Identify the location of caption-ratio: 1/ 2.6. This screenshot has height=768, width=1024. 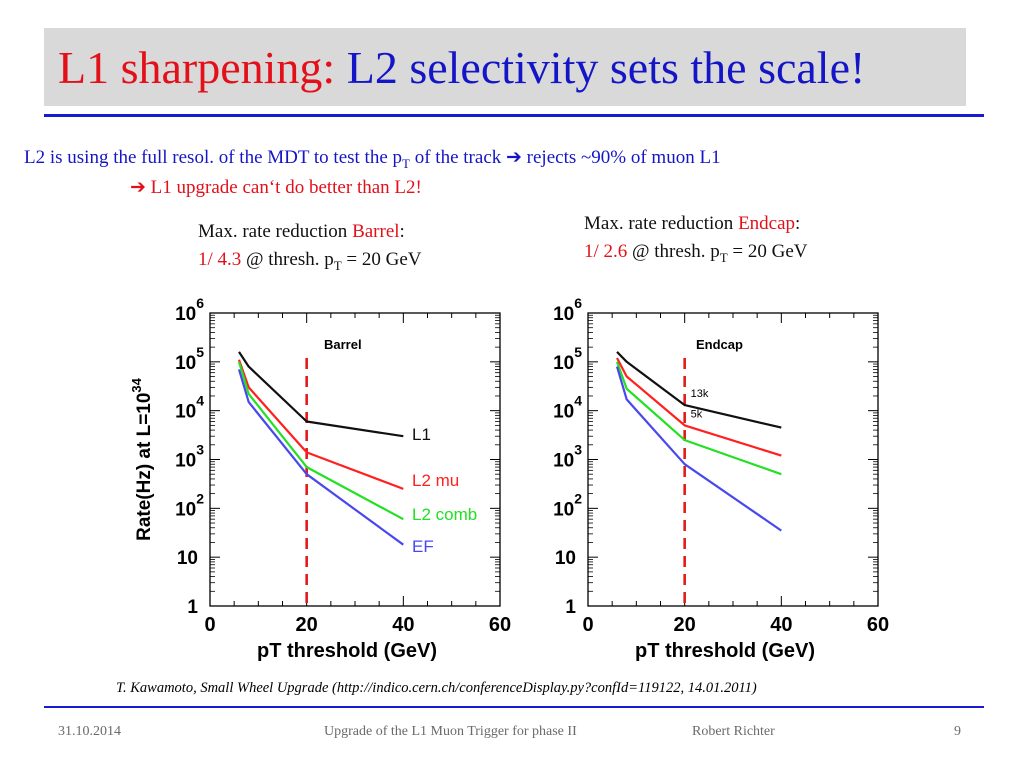
(606, 251).